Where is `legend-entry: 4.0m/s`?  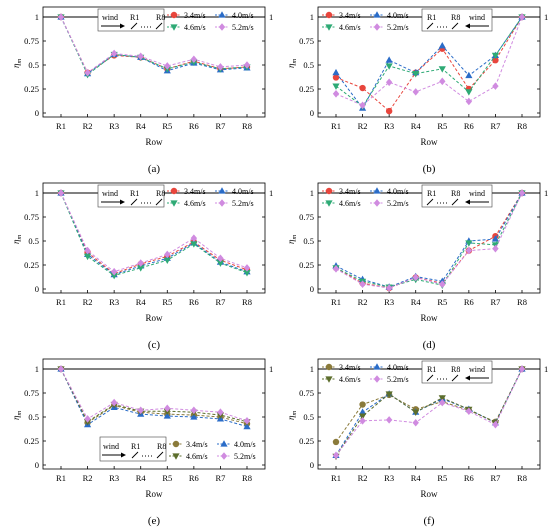 legend-entry: 4.0m/s is located at coordinates (389, 191).